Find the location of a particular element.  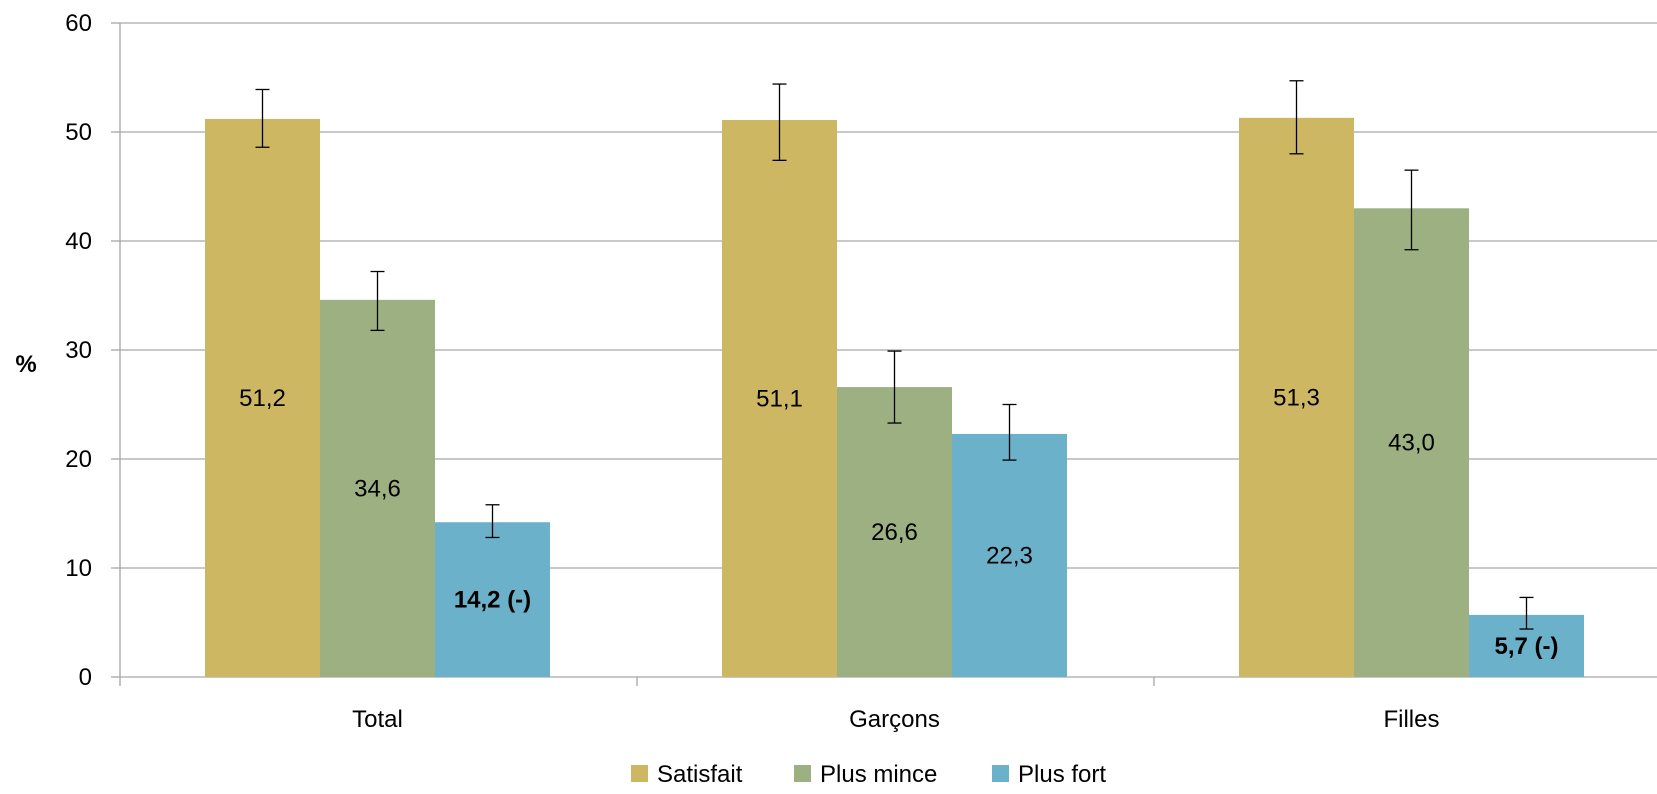

data-label: 5,7 (-) is located at coordinates (1526, 646).